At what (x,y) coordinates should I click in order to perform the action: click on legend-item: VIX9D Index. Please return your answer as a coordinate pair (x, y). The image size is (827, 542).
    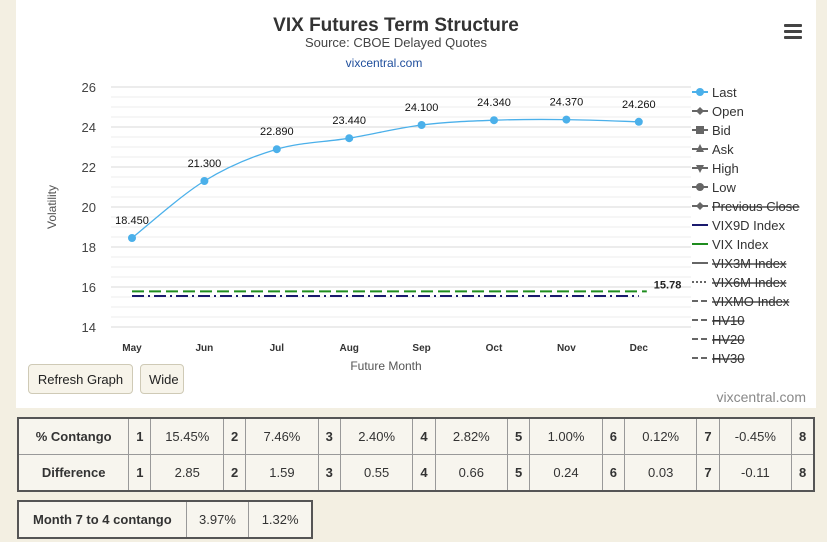
    Looking at the image, I should click on (738, 225).